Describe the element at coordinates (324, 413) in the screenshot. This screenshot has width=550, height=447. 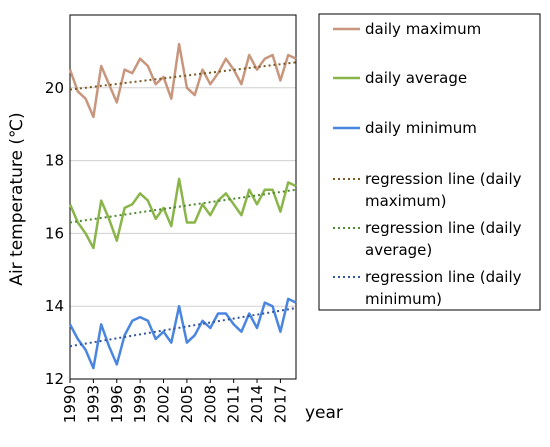
I see `x-axis-label: year` at that location.